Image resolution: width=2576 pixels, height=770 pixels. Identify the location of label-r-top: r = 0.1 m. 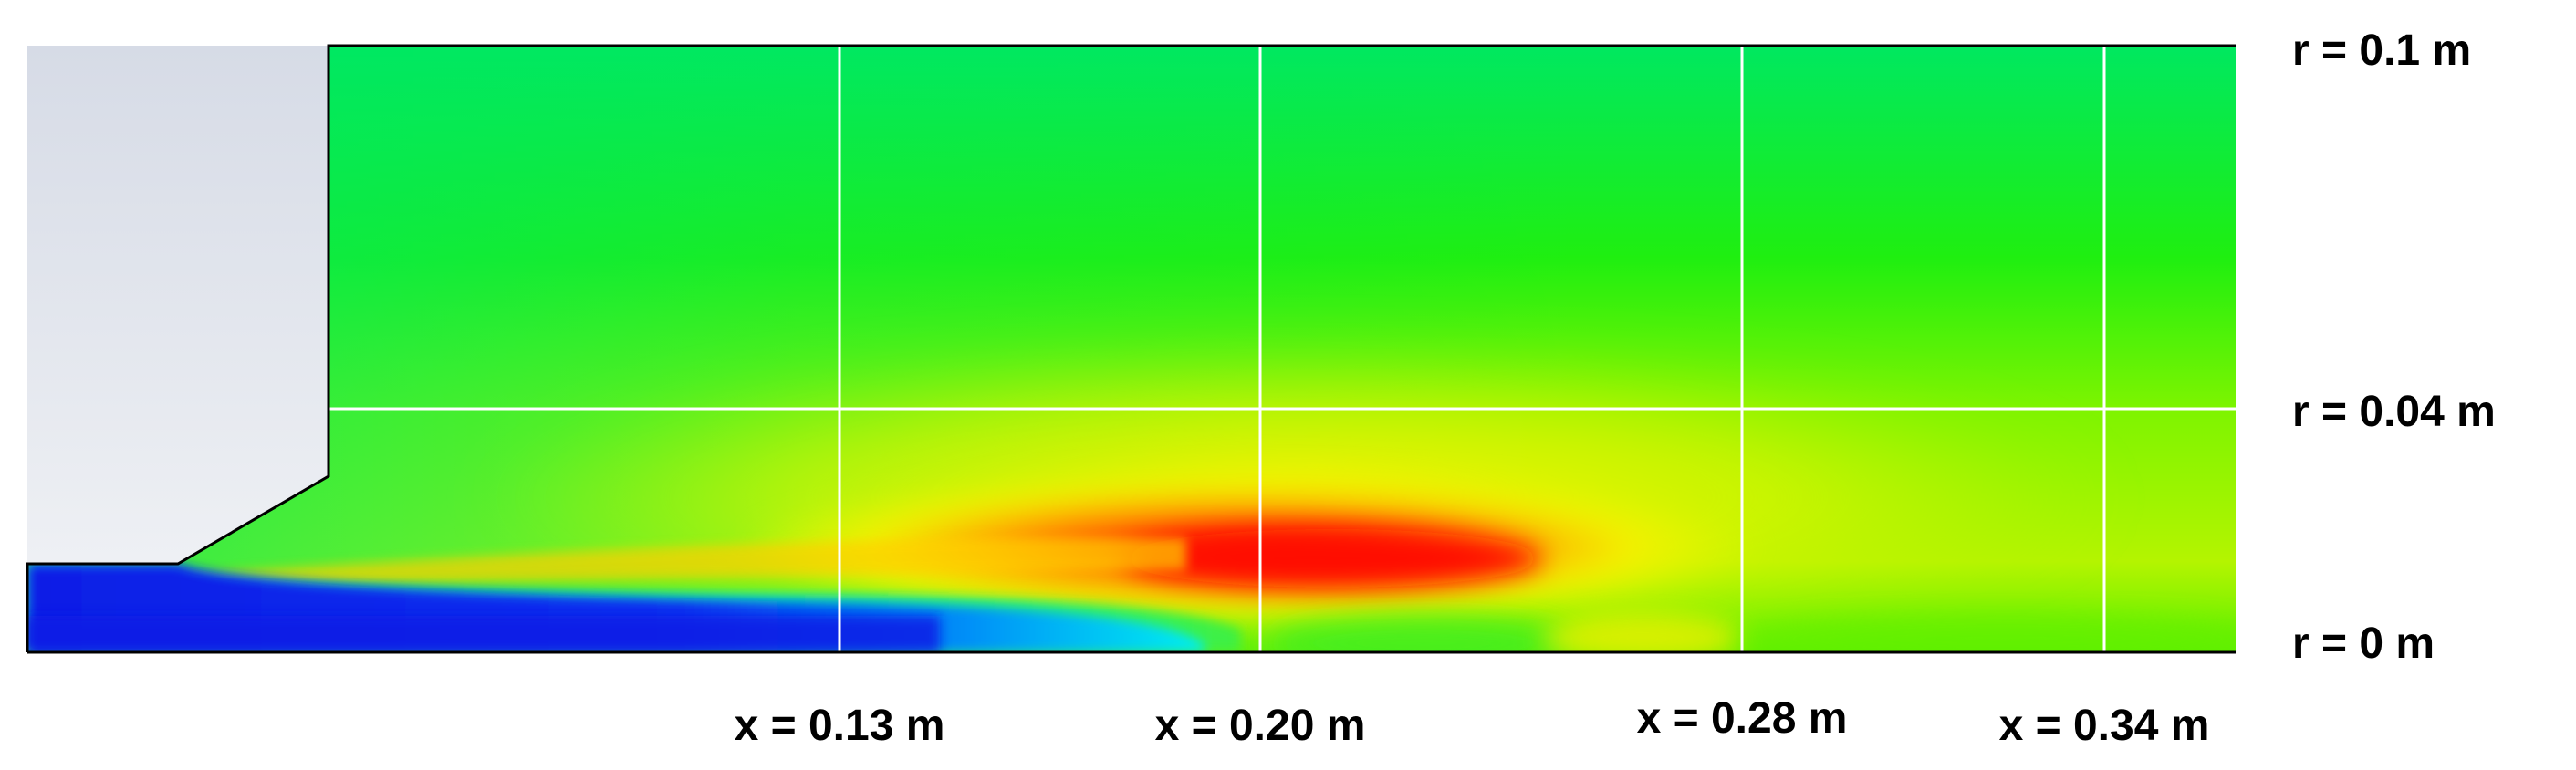
(2382, 50).